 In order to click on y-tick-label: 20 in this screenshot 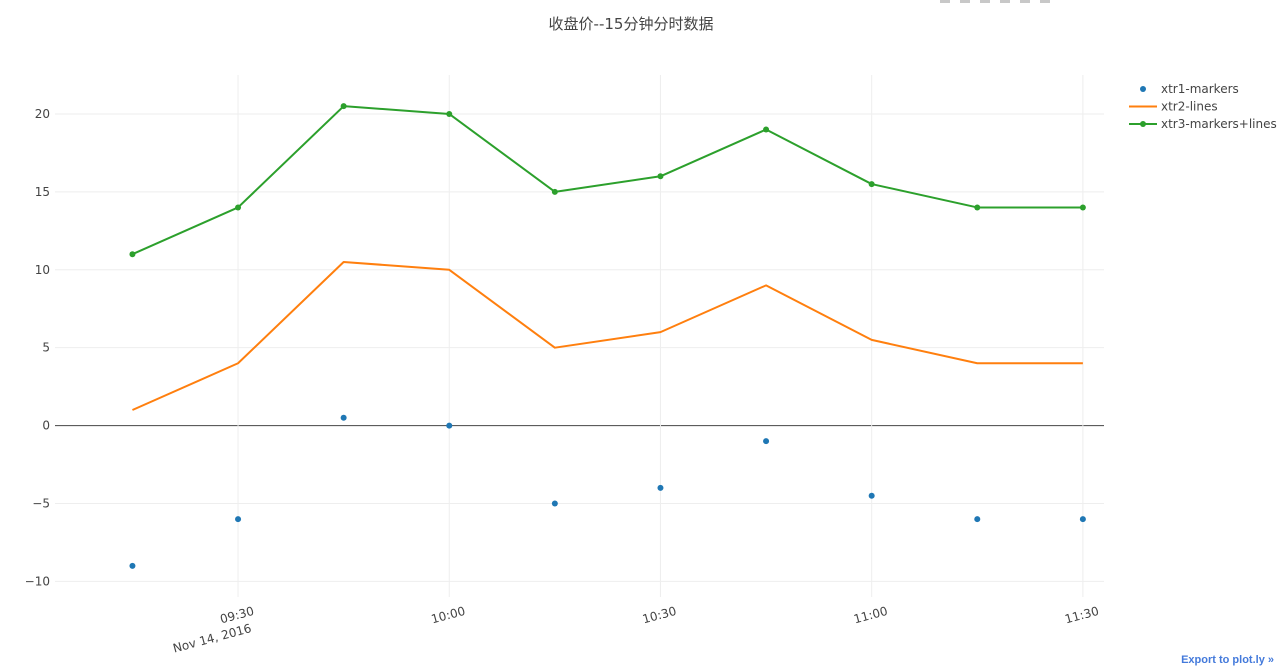, I will do `click(42, 114)`.